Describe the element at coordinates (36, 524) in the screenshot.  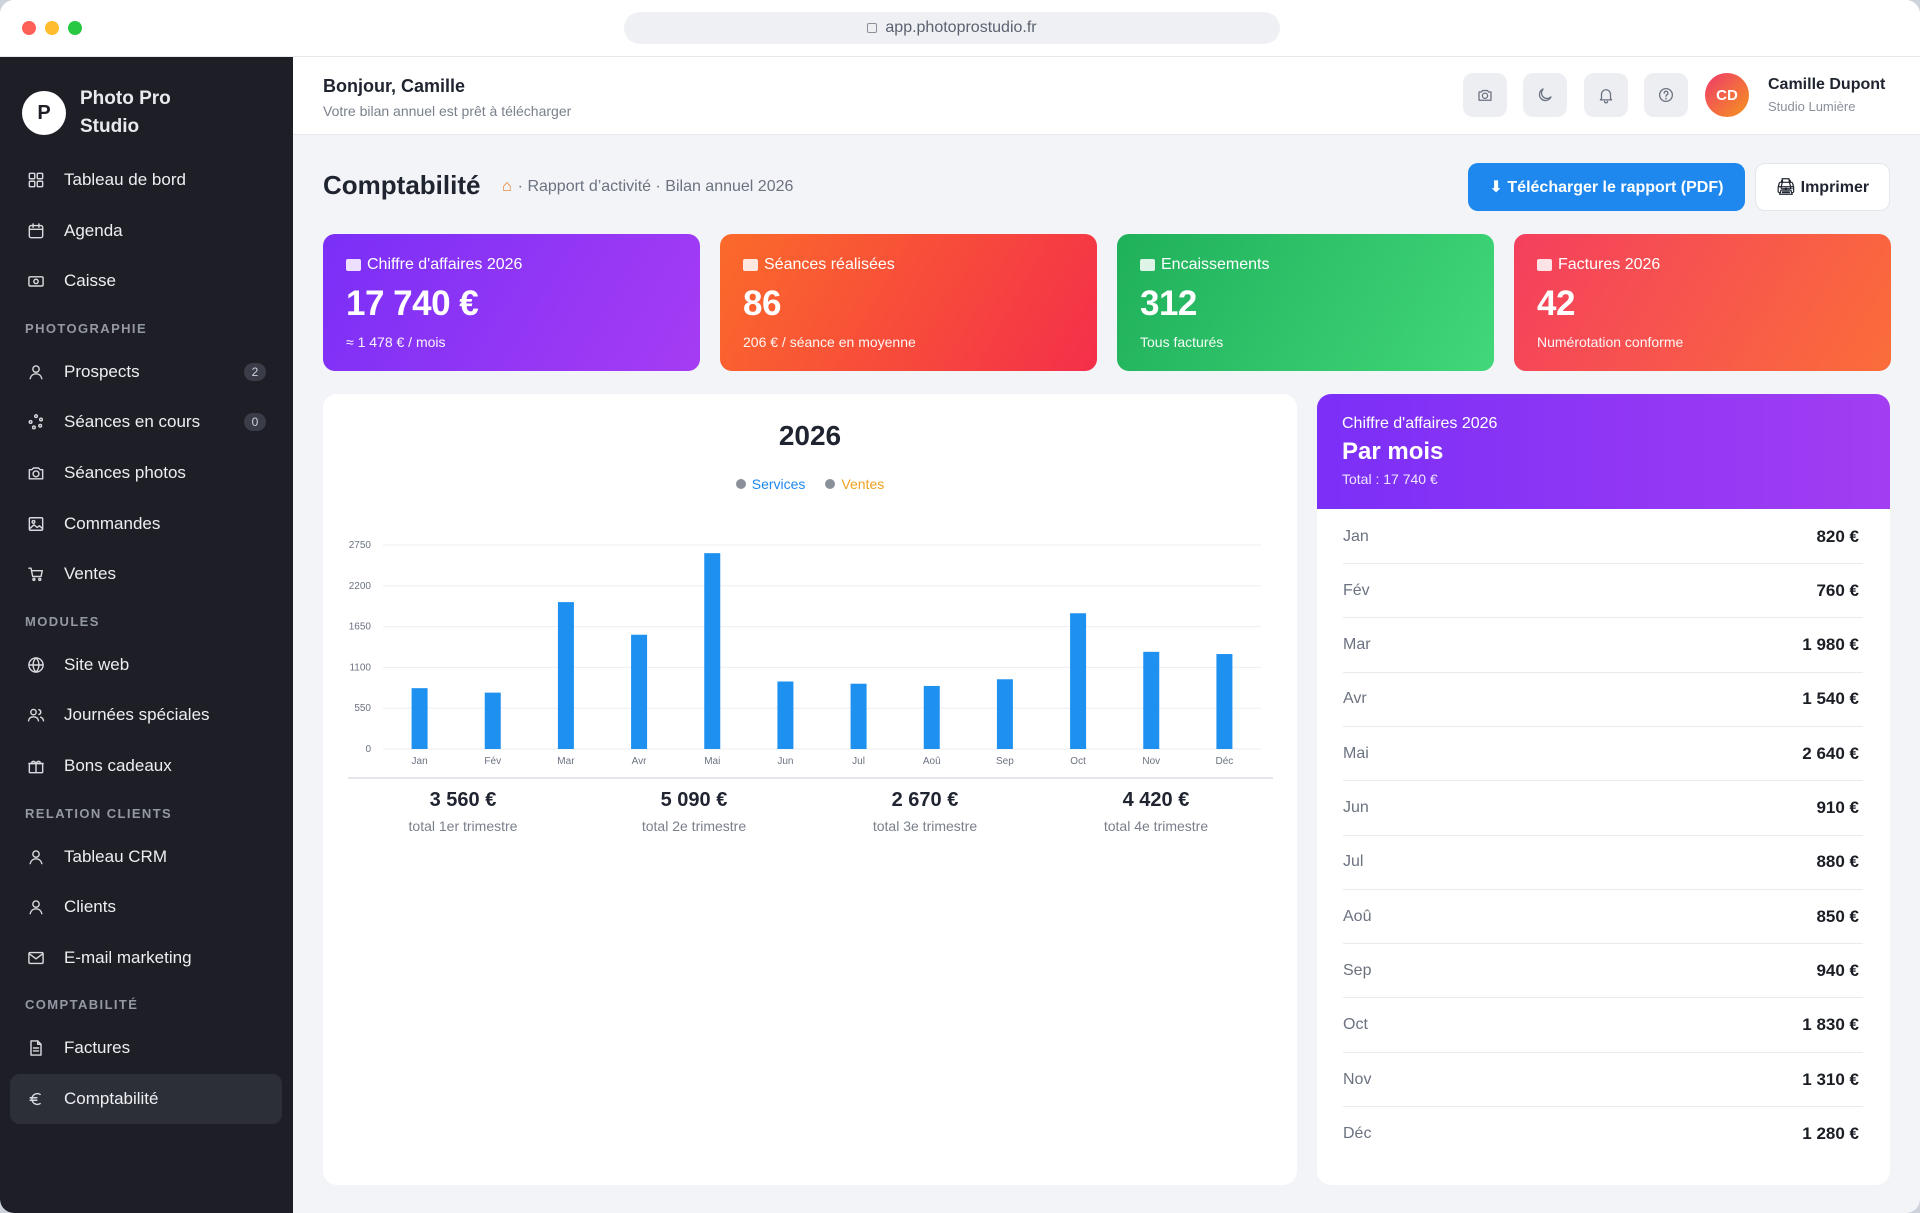
I see `image-icon` at that location.